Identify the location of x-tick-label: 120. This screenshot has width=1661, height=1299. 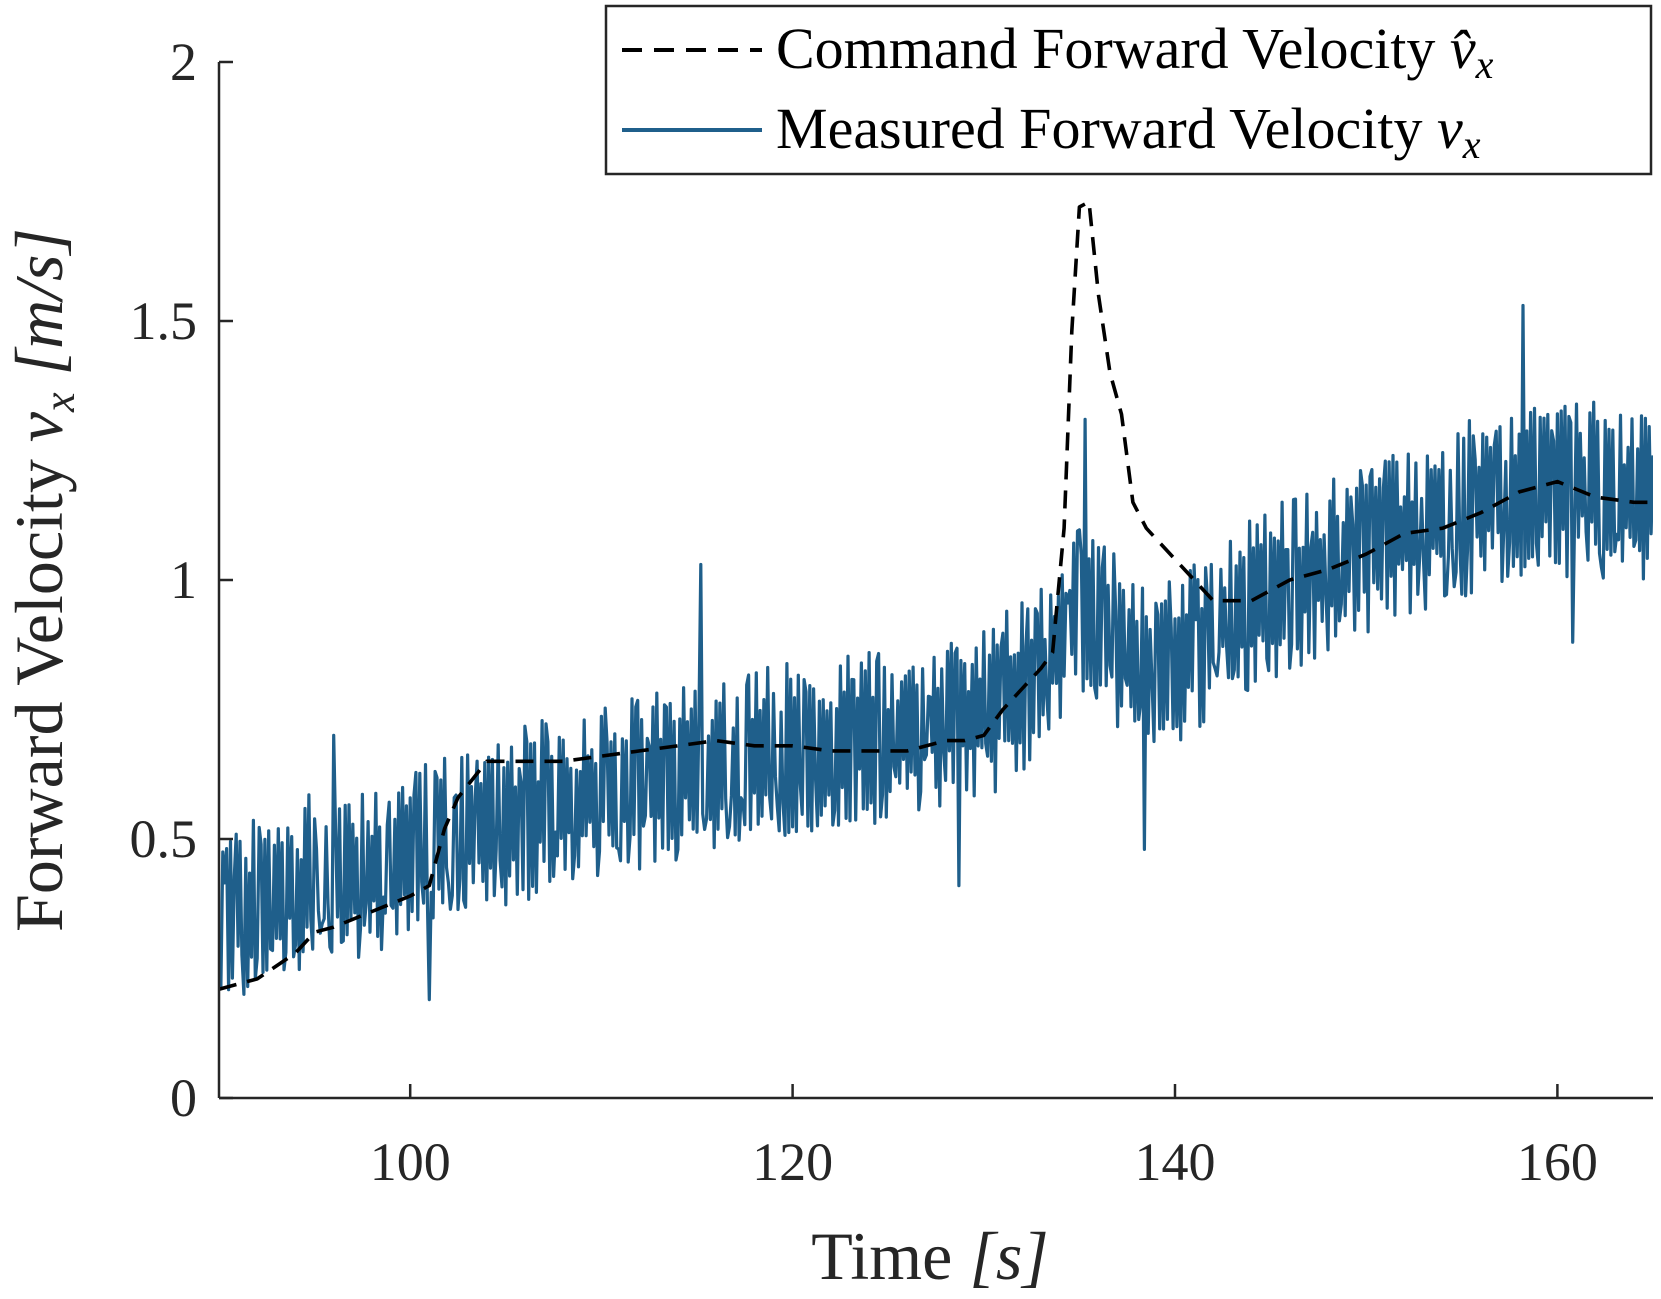
(792, 1162).